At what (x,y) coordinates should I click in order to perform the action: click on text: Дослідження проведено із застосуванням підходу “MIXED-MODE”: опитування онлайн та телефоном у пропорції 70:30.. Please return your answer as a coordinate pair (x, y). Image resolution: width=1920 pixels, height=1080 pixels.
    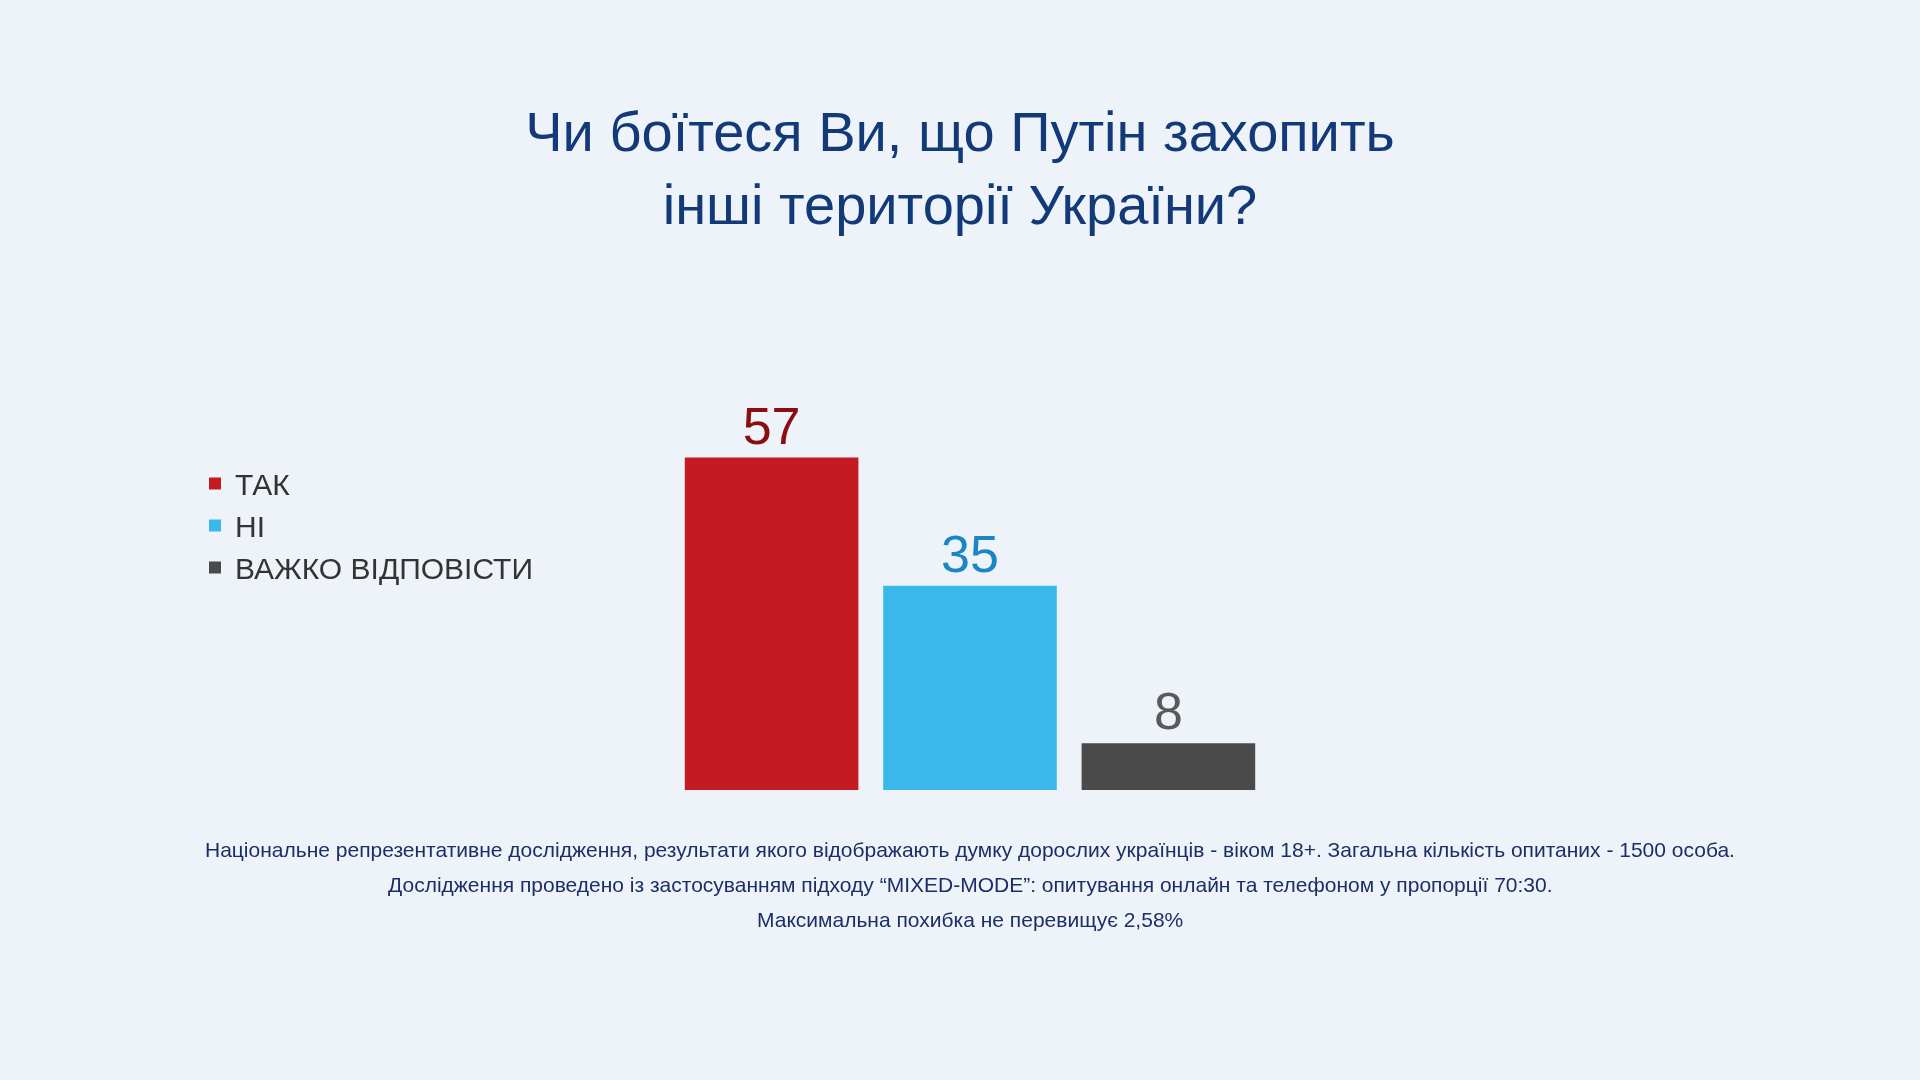
    Looking at the image, I should click on (970, 884).